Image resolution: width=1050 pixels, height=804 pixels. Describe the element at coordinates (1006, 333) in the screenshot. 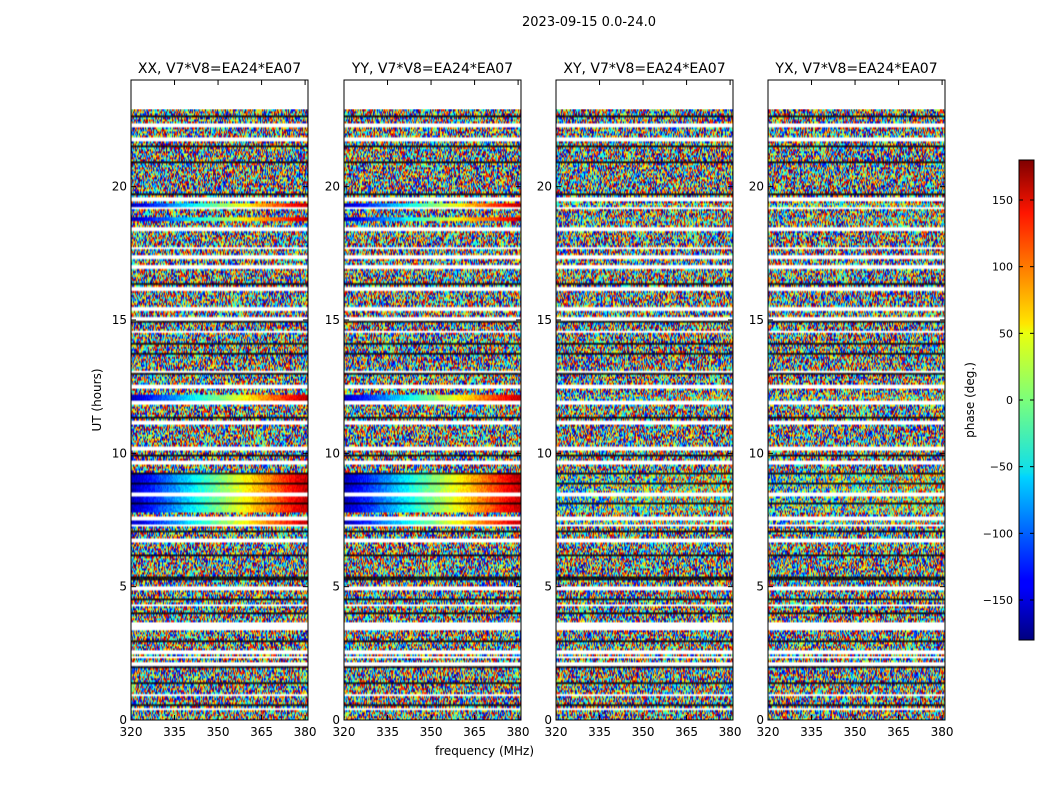

I see `colorbar-tick-label: 50` at that location.